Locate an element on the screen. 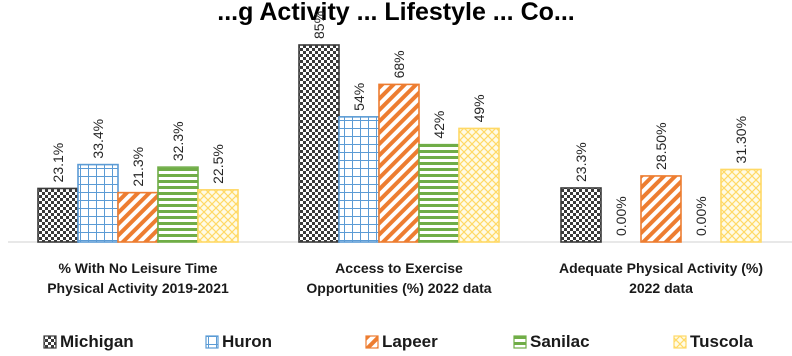 This screenshot has width=792, height=356. legend-label-lapeer: Lapeer is located at coordinates (410, 341).